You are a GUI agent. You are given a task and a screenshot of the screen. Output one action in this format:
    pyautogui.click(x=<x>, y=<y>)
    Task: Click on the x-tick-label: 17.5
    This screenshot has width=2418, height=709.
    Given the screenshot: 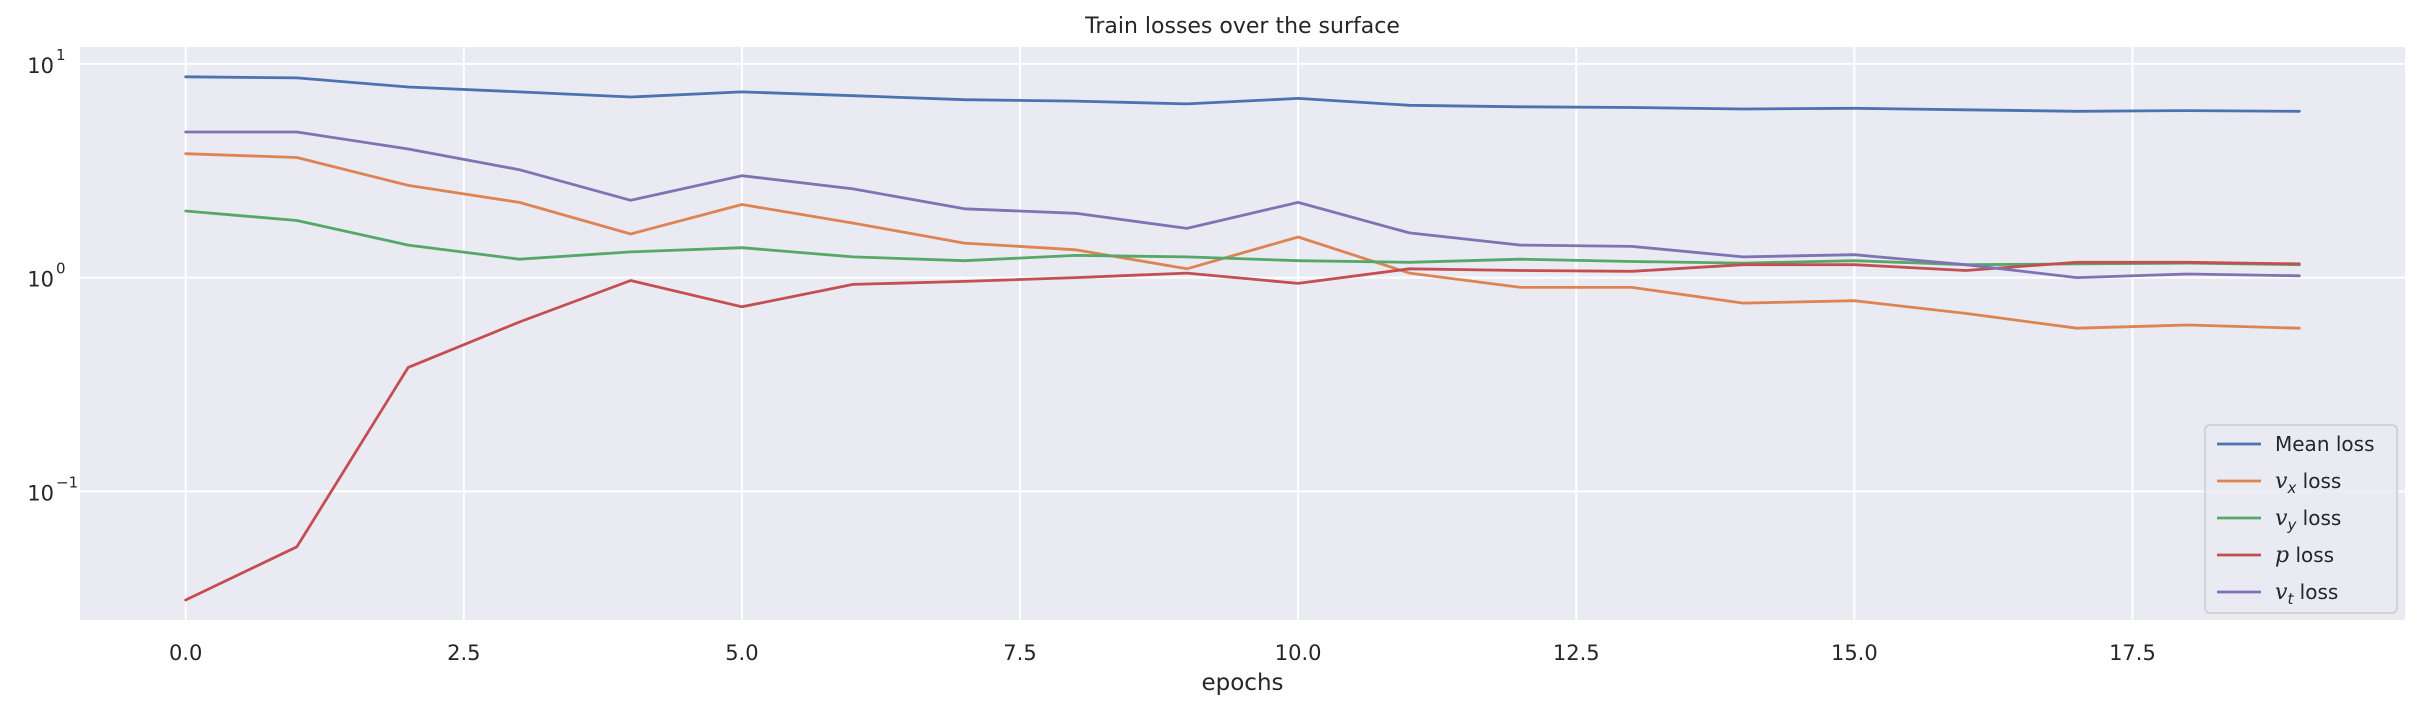 What is the action you would take?
    pyautogui.click(x=2132, y=653)
    